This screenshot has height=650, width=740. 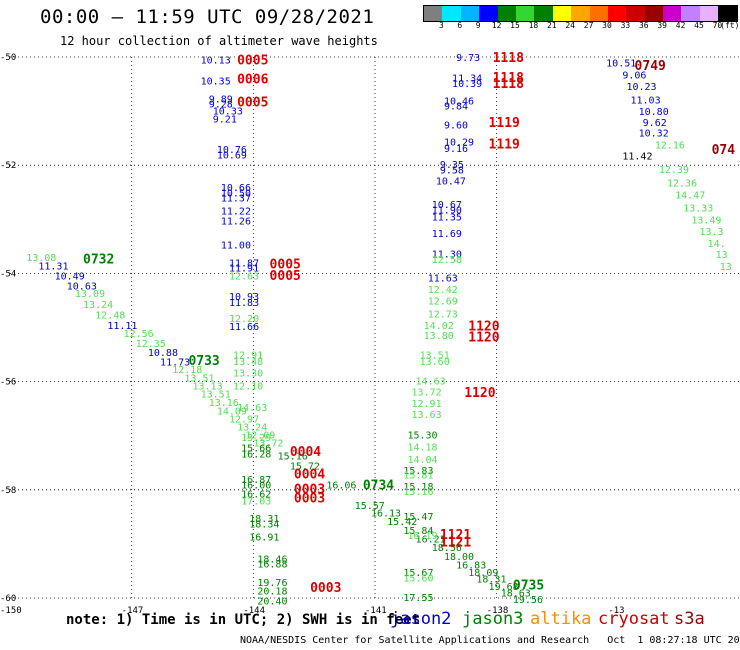 What do you see at coordinates (724, 150) in the screenshot?
I see `time-label: 074` at bounding box center [724, 150].